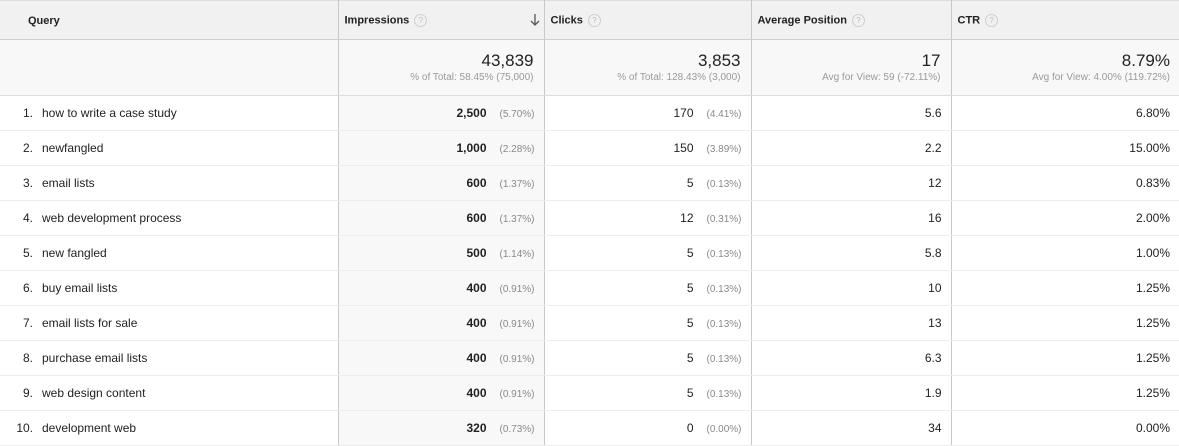 The image size is (1179, 446). I want to click on impressions-cell: 400 (0.91%), so click(441, 358).